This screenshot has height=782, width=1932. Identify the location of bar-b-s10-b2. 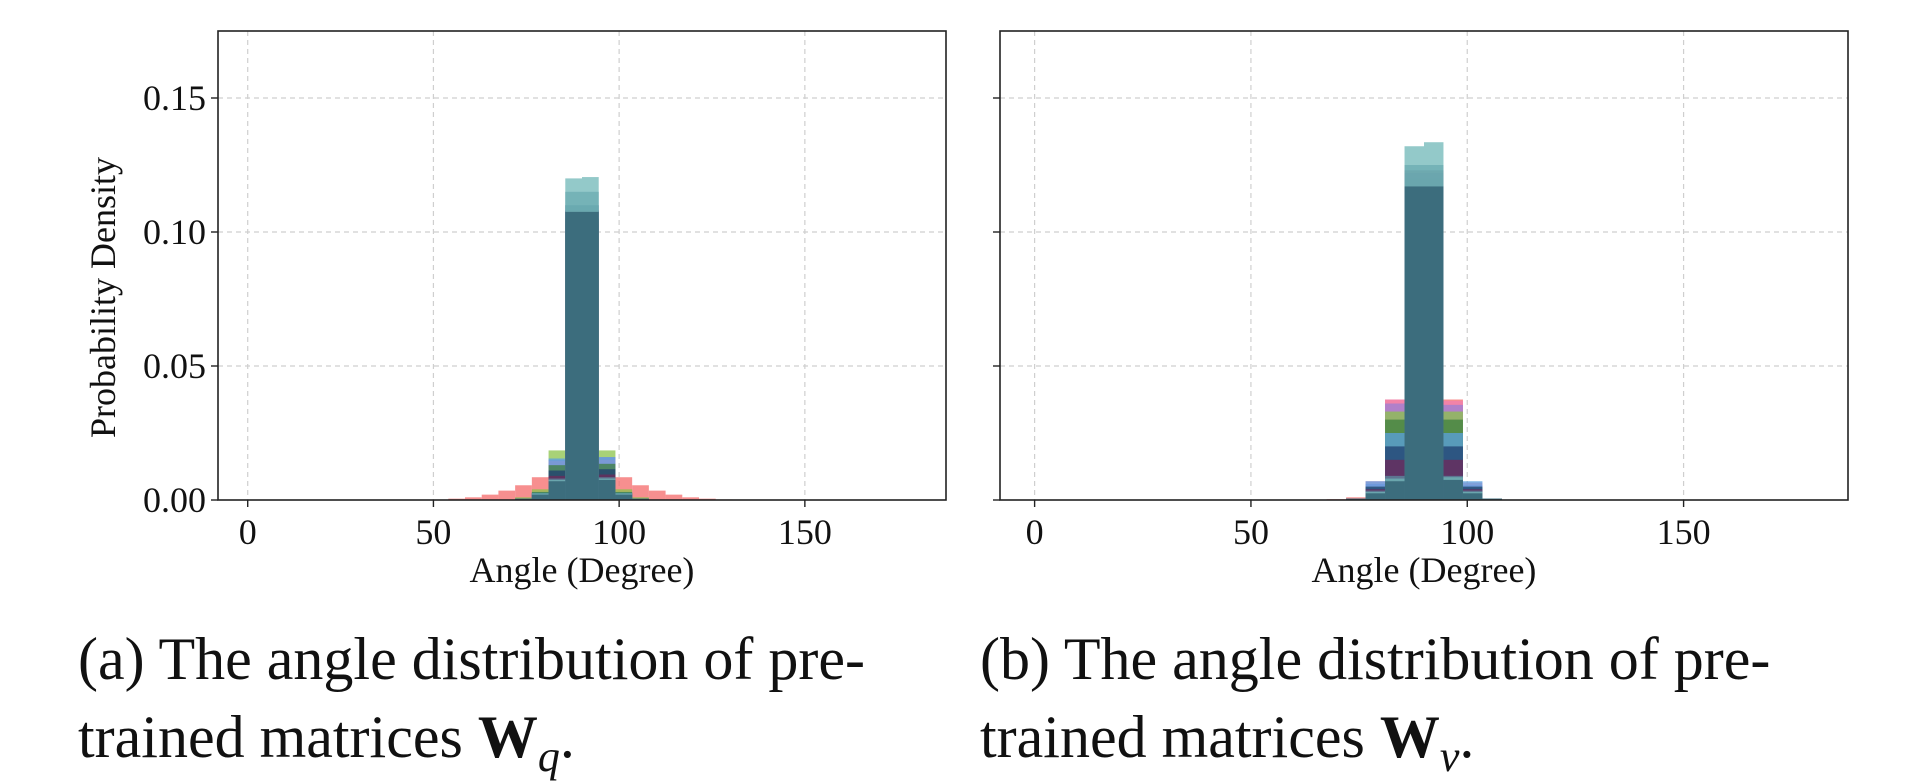
(1375, 496).